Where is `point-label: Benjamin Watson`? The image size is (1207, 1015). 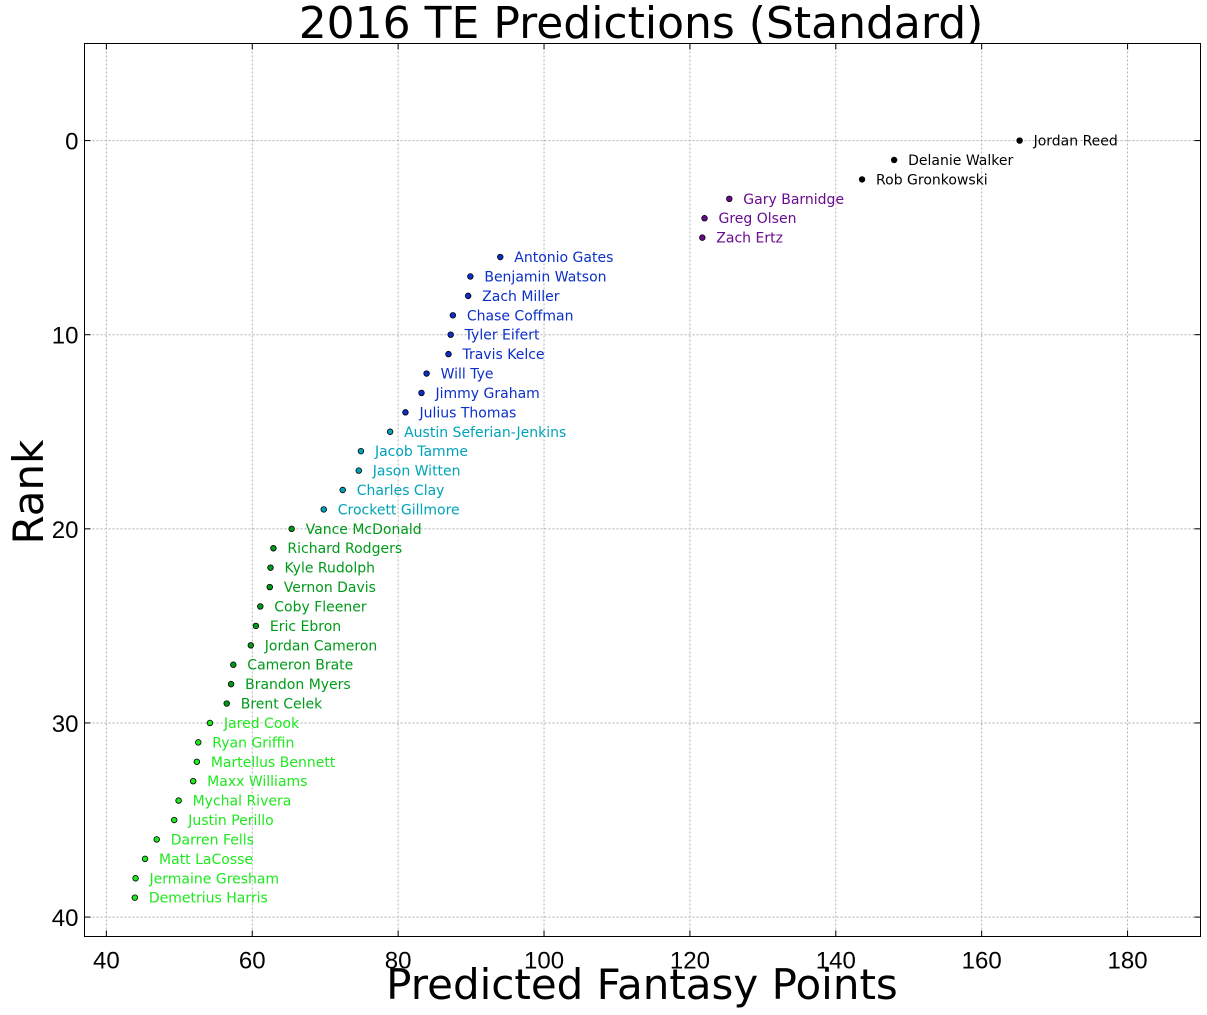 point-label: Benjamin Watson is located at coordinates (545, 277).